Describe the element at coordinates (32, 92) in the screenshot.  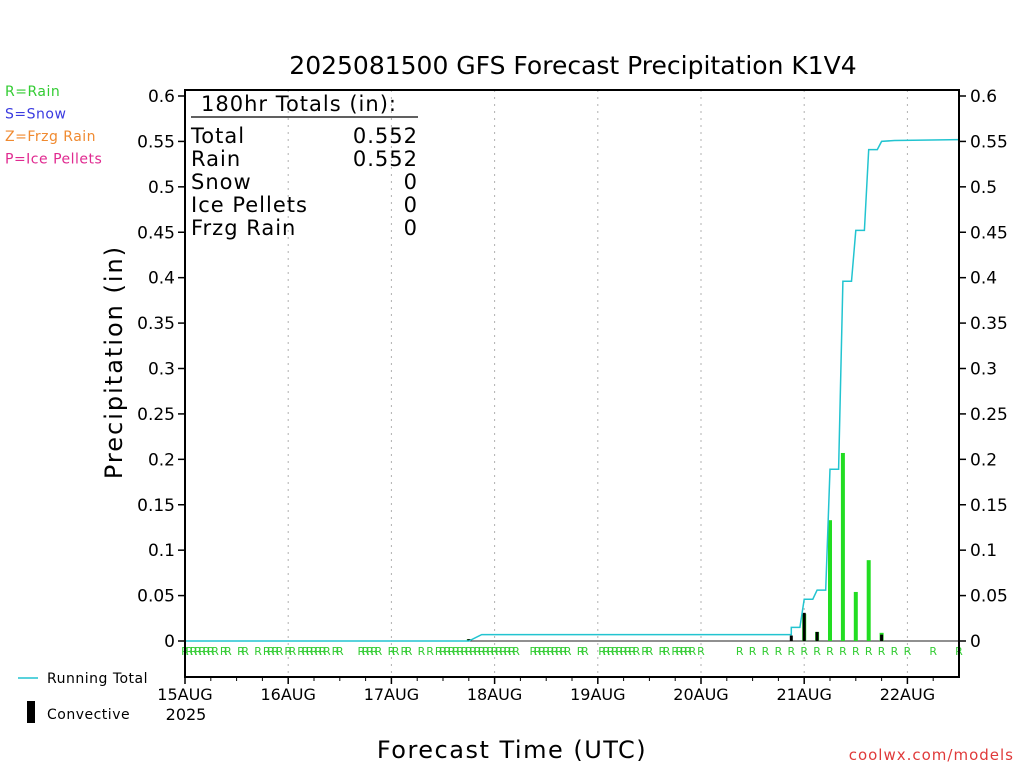
I see `ptype-legend-item: R=Rain` at that location.